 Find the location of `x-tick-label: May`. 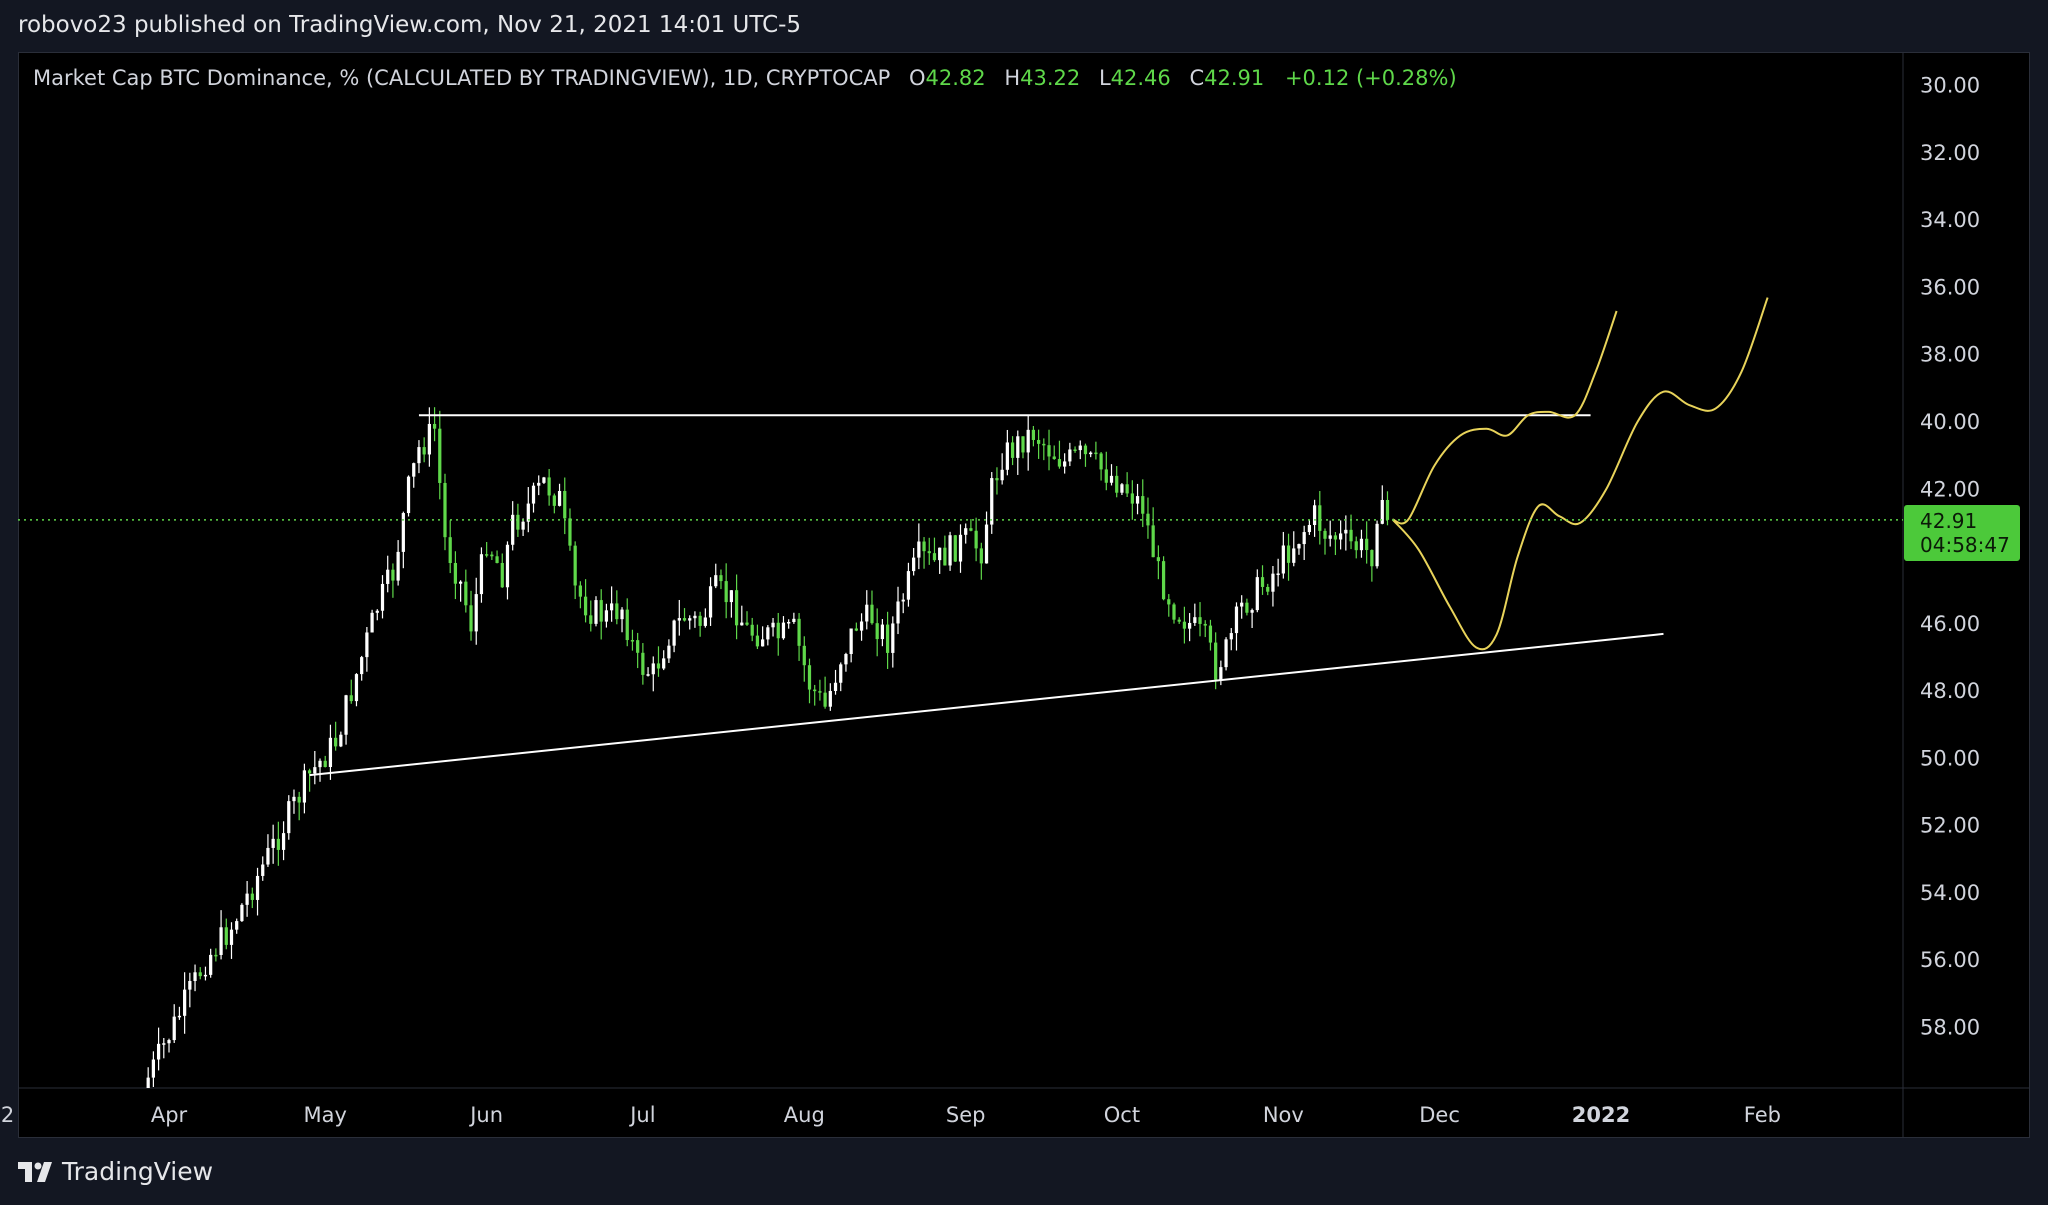

x-tick-label: May is located at coordinates (325, 1115).